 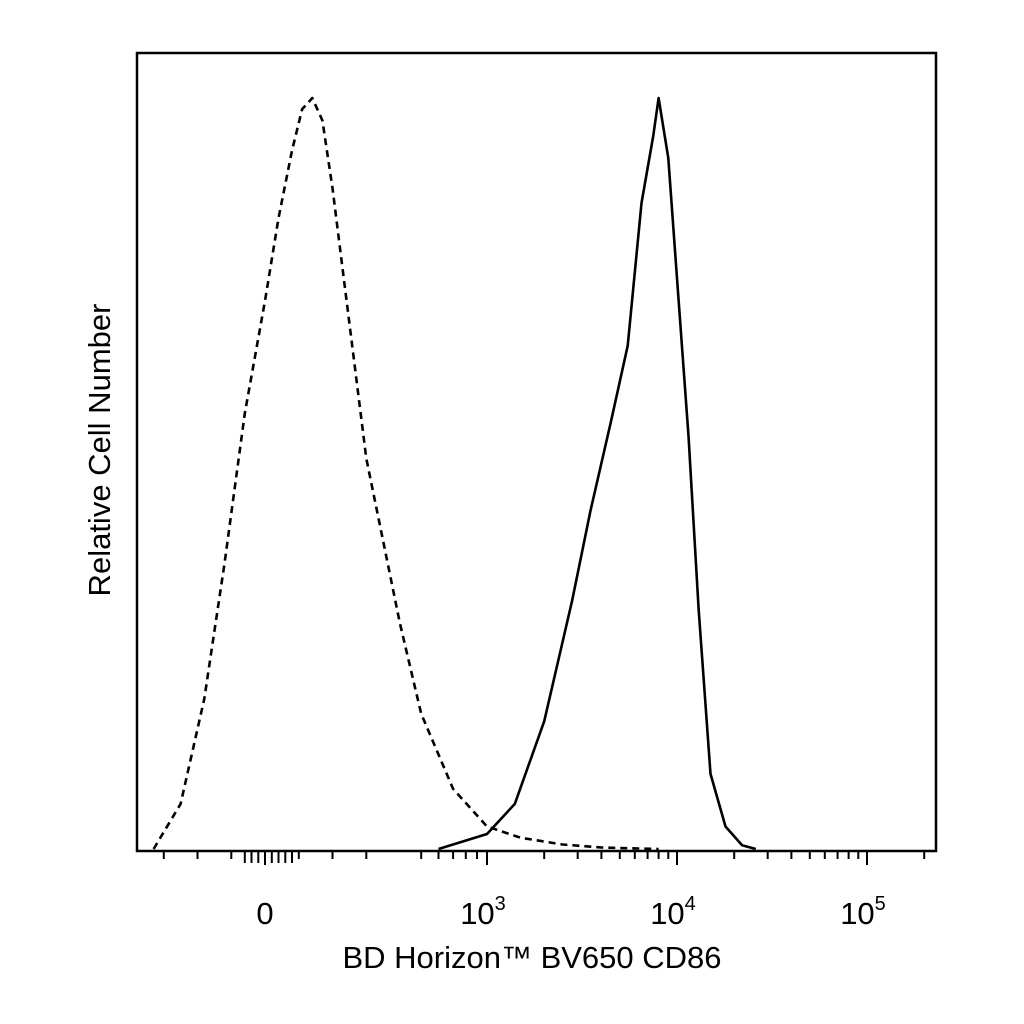 I want to click on x-tick-label-0: 0, so click(x=264, y=913).